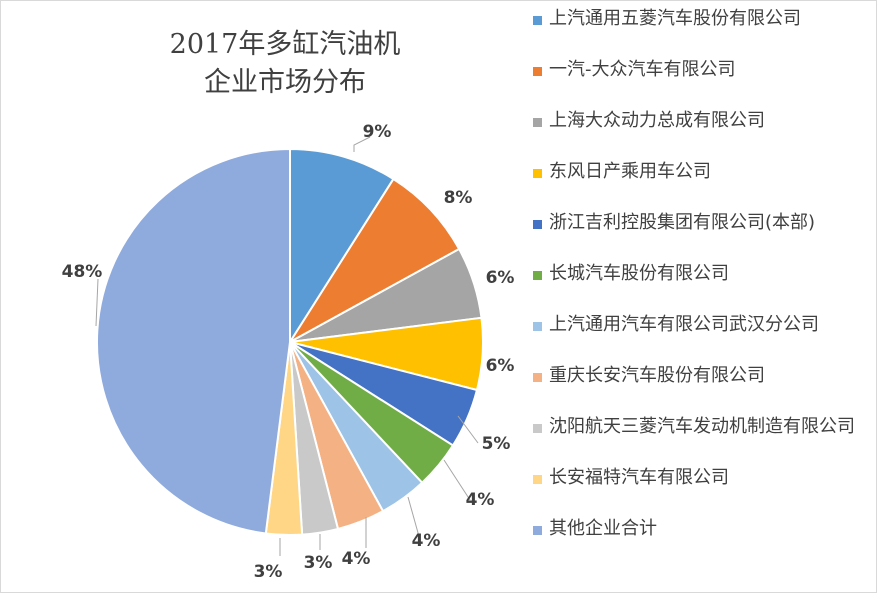 This screenshot has height=593, width=877. What do you see at coordinates (630, 171) in the screenshot?
I see `legend-label-4: 东风日产乘用车公司` at bounding box center [630, 171].